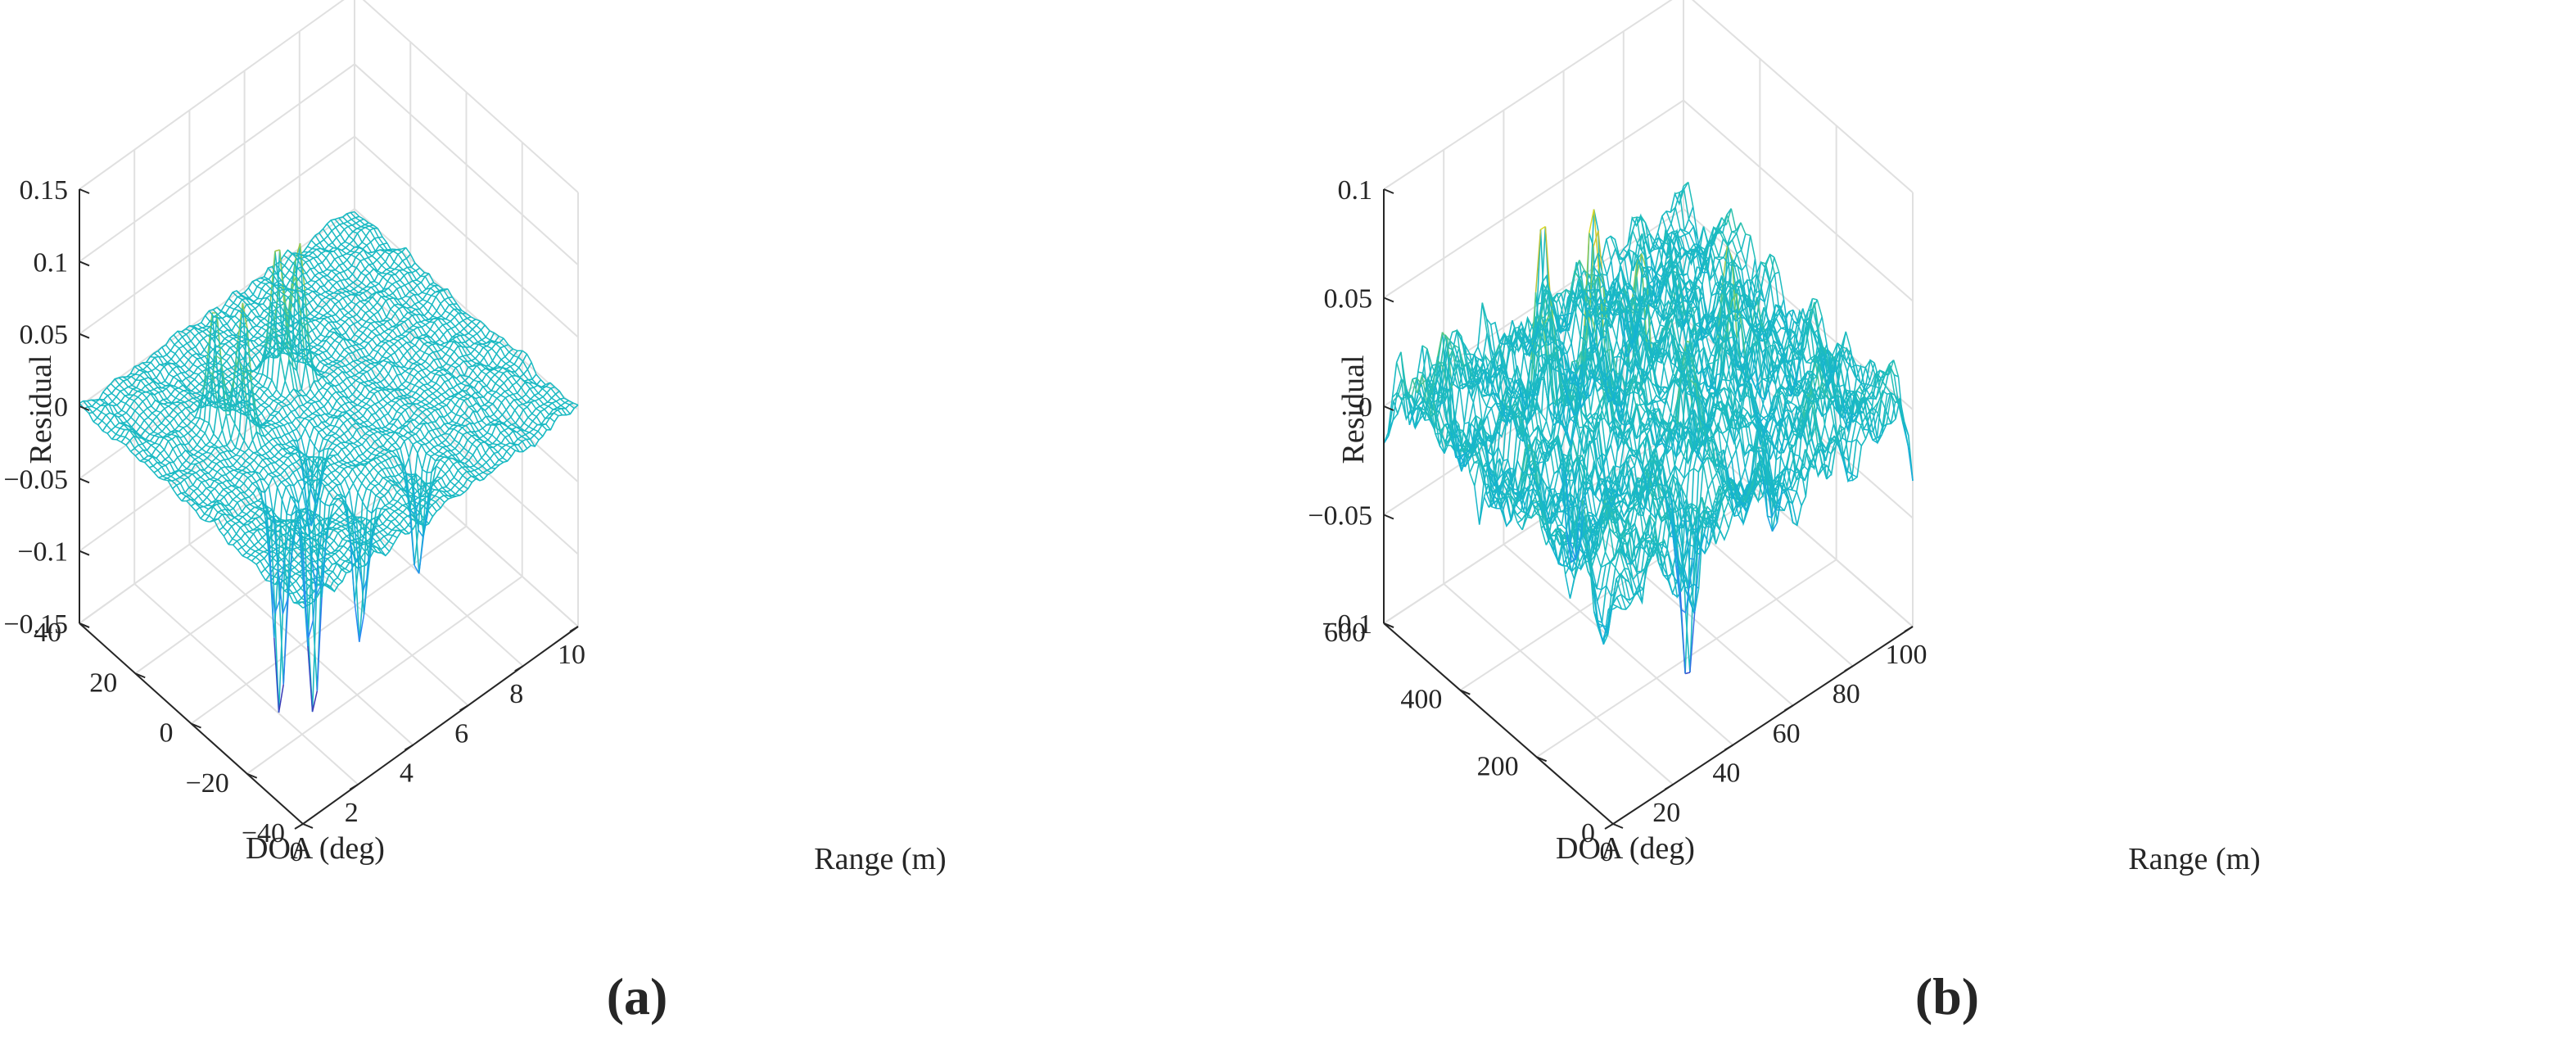 The width and height of the screenshot is (2576, 1050). Describe the element at coordinates (44, 336) in the screenshot. I see `z-tick-label: 0.05` at that location.